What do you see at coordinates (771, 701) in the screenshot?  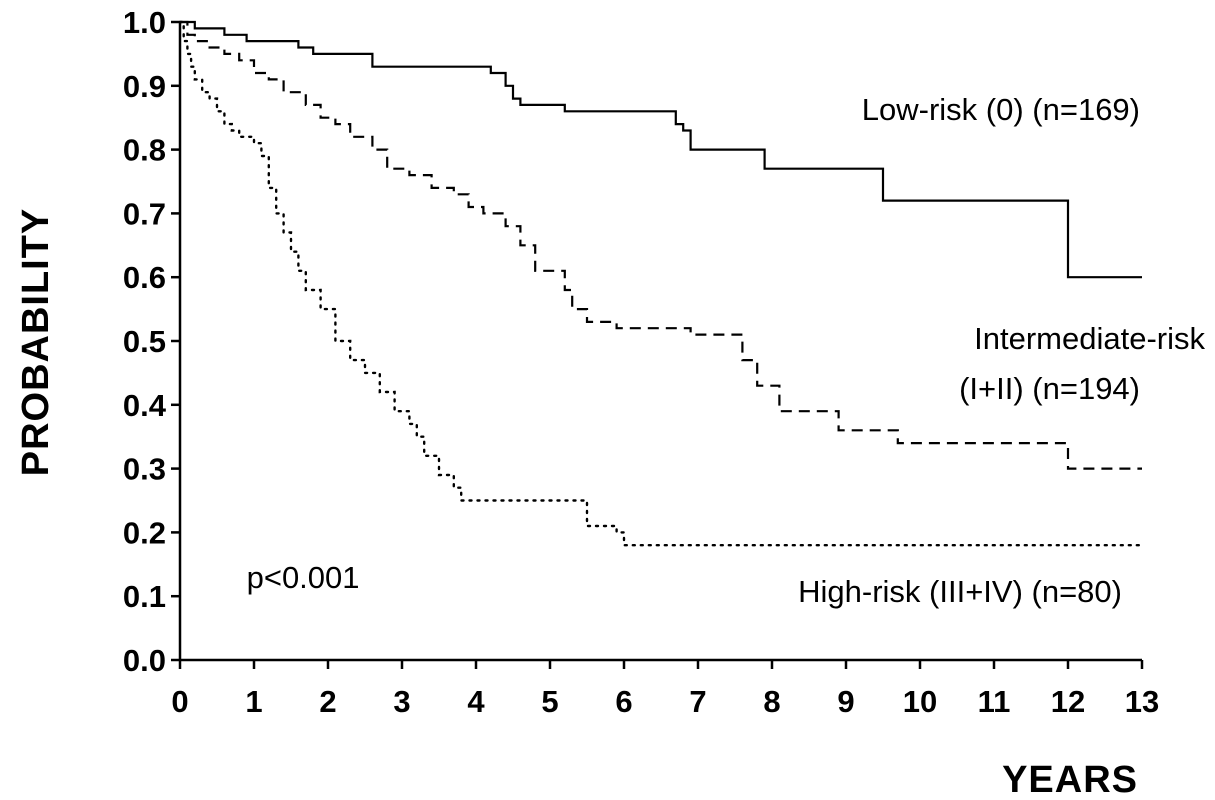 I see `x-tick-label: 8` at bounding box center [771, 701].